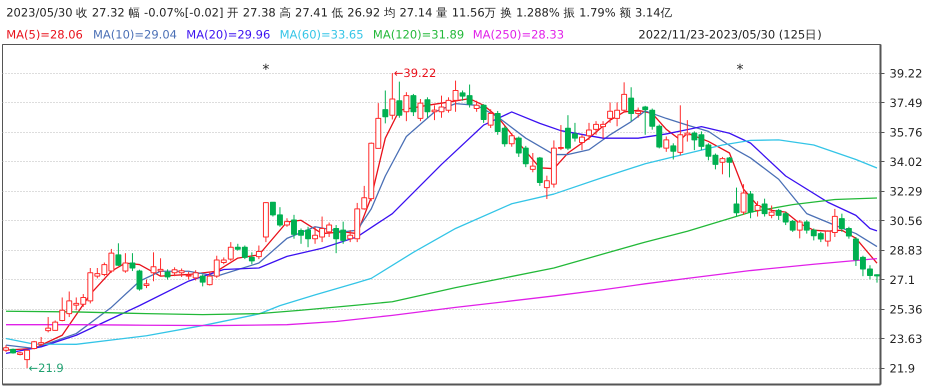 This screenshot has height=387, width=941. Describe the element at coordinates (415, 73) in the screenshot. I see `annotation: ←39.22` at that location.